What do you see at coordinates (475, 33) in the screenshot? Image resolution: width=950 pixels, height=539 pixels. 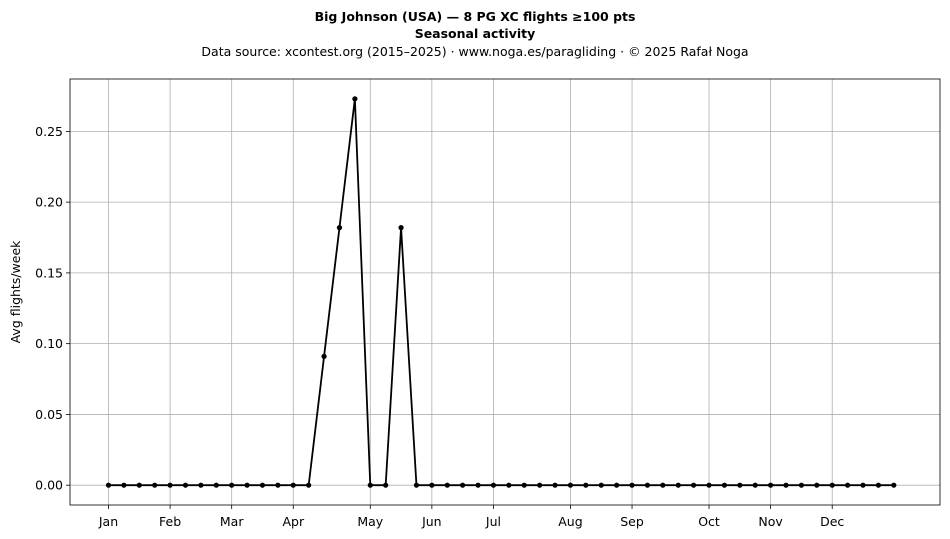 I see `chart-subtitle: Seasonal activity` at bounding box center [475, 33].